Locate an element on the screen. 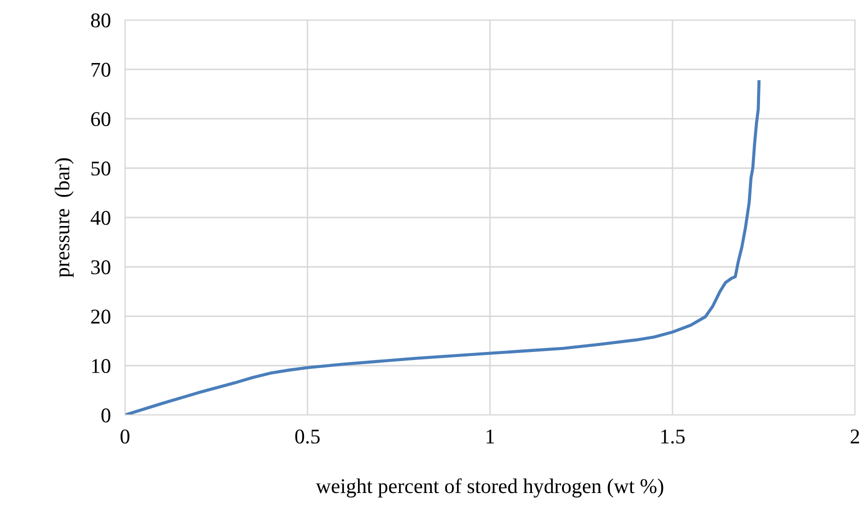 This screenshot has width=861, height=524. x-tick-label: 2 is located at coordinates (855, 437).